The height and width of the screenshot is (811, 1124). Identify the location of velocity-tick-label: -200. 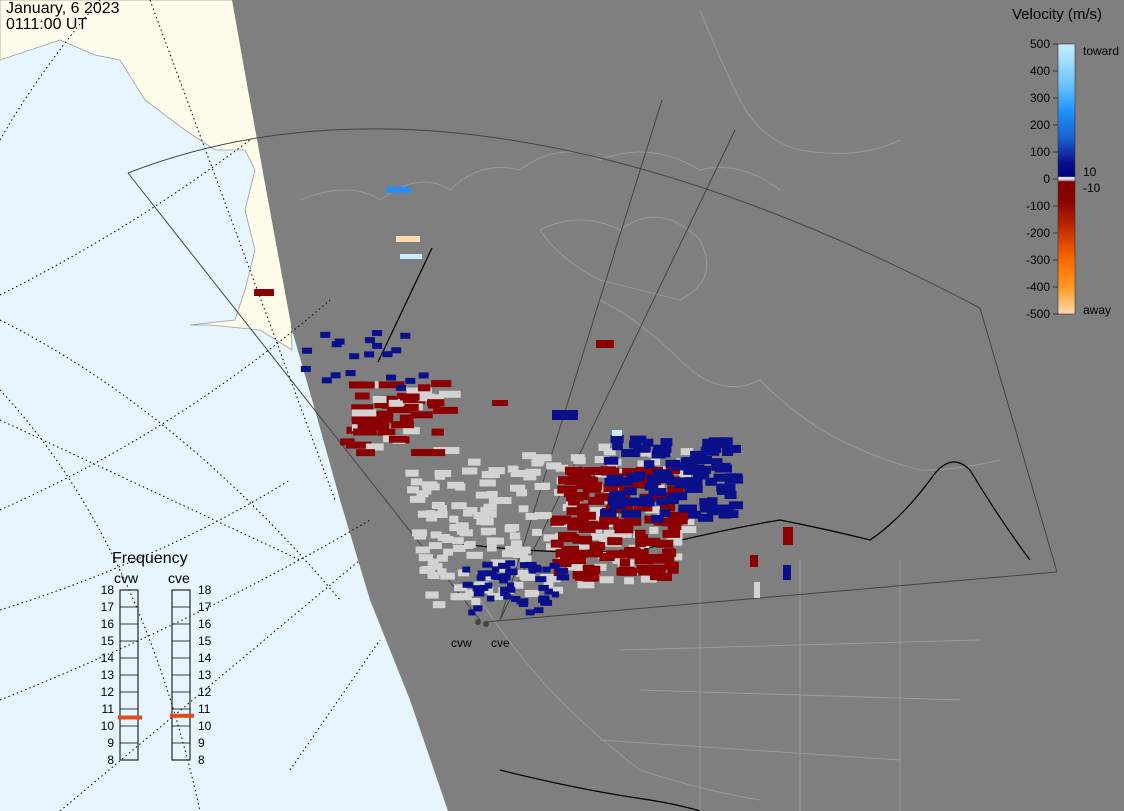
(1037, 233).